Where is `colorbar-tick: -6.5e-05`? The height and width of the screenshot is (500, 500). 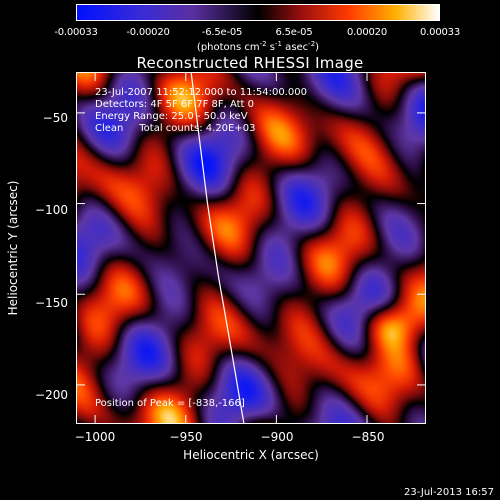
colorbar-tick: -6.5e-05 is located at coordinates (222, 32).